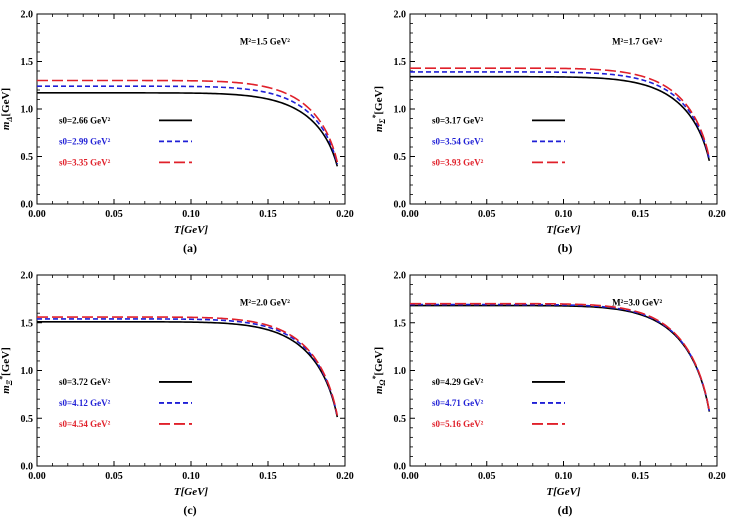 This screenshot has width=731, height=523. I want to click on legend-entry-label: s0=3.17 GeV², so click(458, 120).